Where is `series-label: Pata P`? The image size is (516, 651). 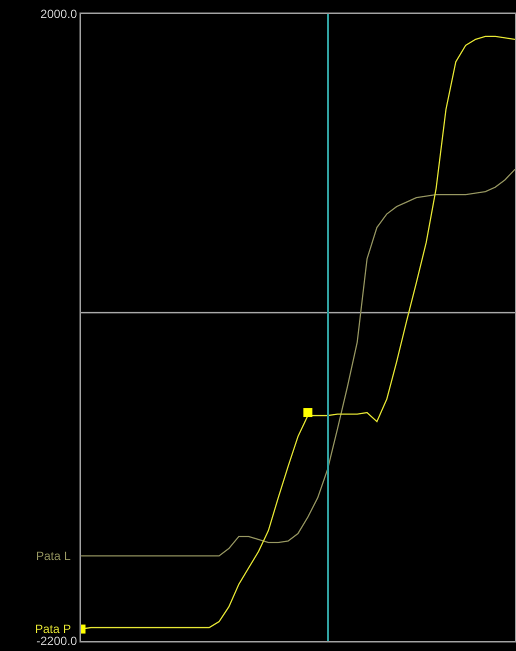
series-label: Pata P is located at coordinates (53, 629).